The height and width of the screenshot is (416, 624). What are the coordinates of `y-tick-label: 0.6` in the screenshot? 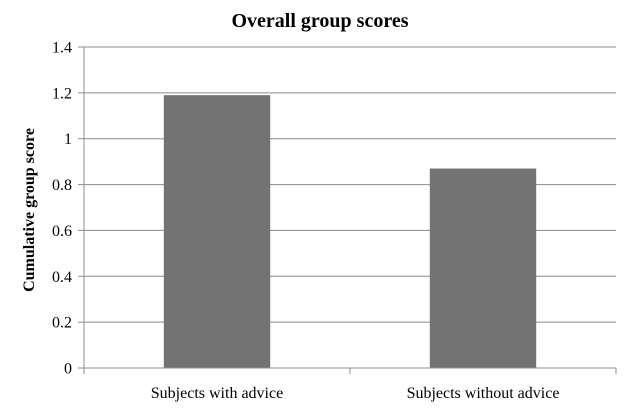 It's located at (62, 231).